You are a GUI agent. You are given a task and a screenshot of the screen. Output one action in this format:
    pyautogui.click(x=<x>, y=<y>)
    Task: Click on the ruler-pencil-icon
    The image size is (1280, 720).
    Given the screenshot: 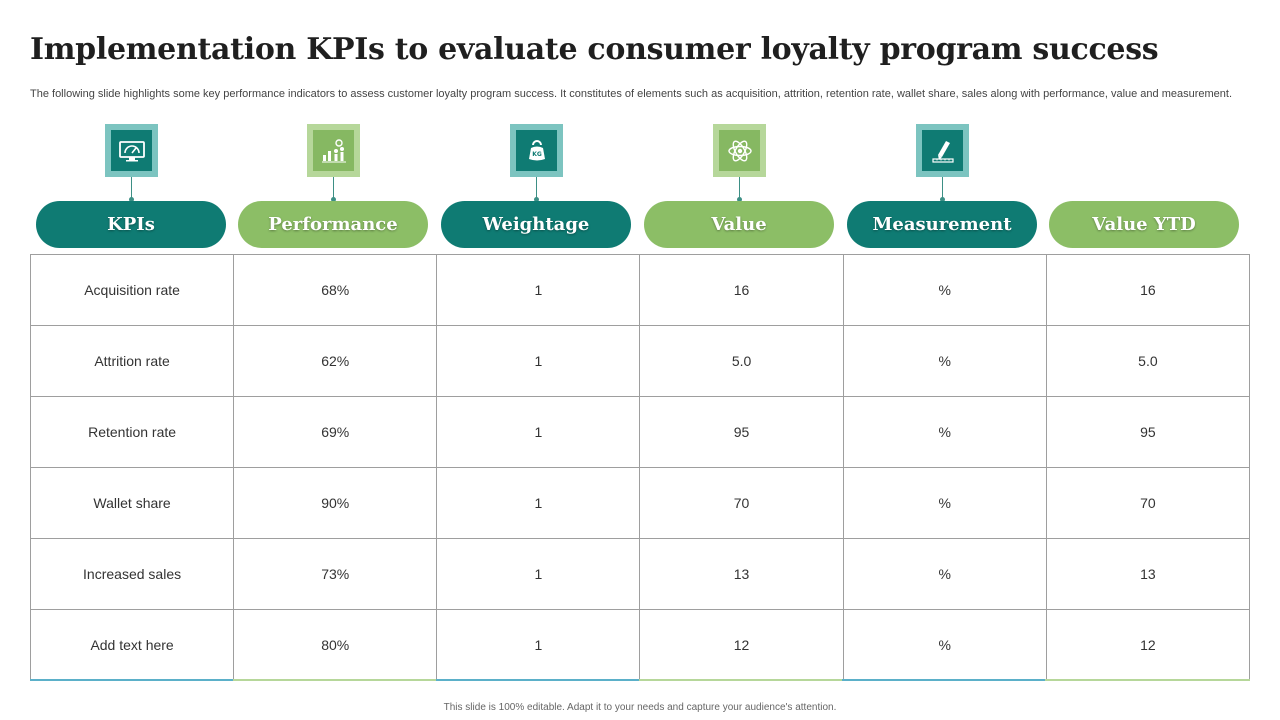 What is the action you would take?
    pyautogui.click(x=942, y=151)
    